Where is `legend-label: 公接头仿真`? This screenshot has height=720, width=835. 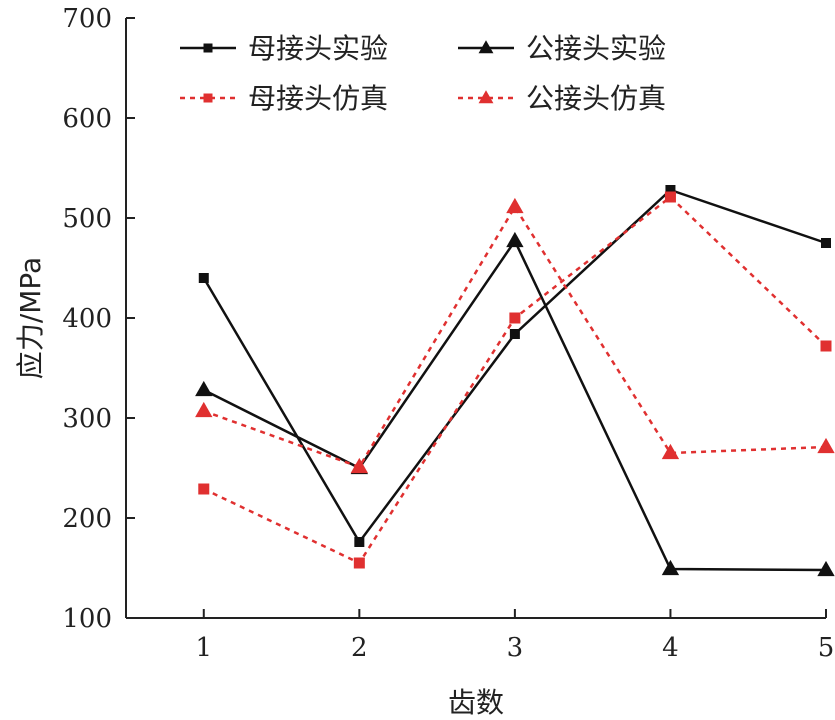 legend-label: 公接头仿真 is located at coordinates (596, 98).